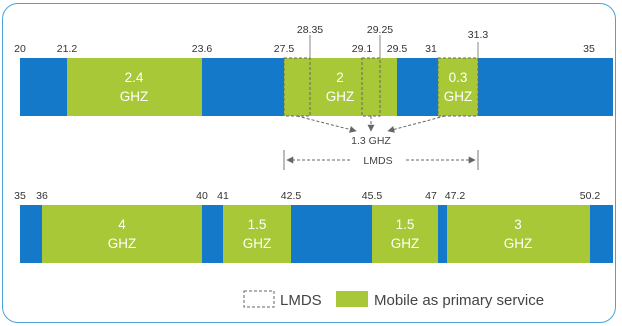 This screenshot has height=326, width=622. I want to click on tick-label: 47, so click(431, 196).